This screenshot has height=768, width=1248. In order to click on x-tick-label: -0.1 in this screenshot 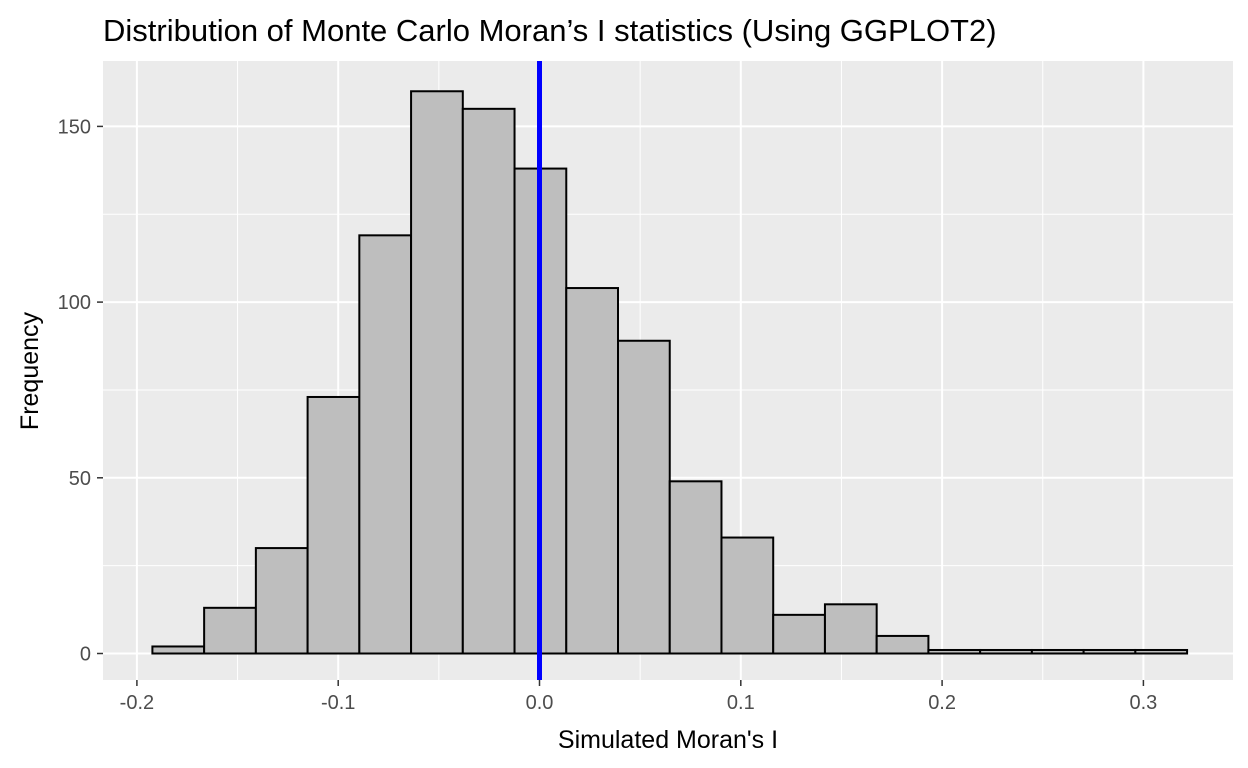, I will do `click(338, 703)`.